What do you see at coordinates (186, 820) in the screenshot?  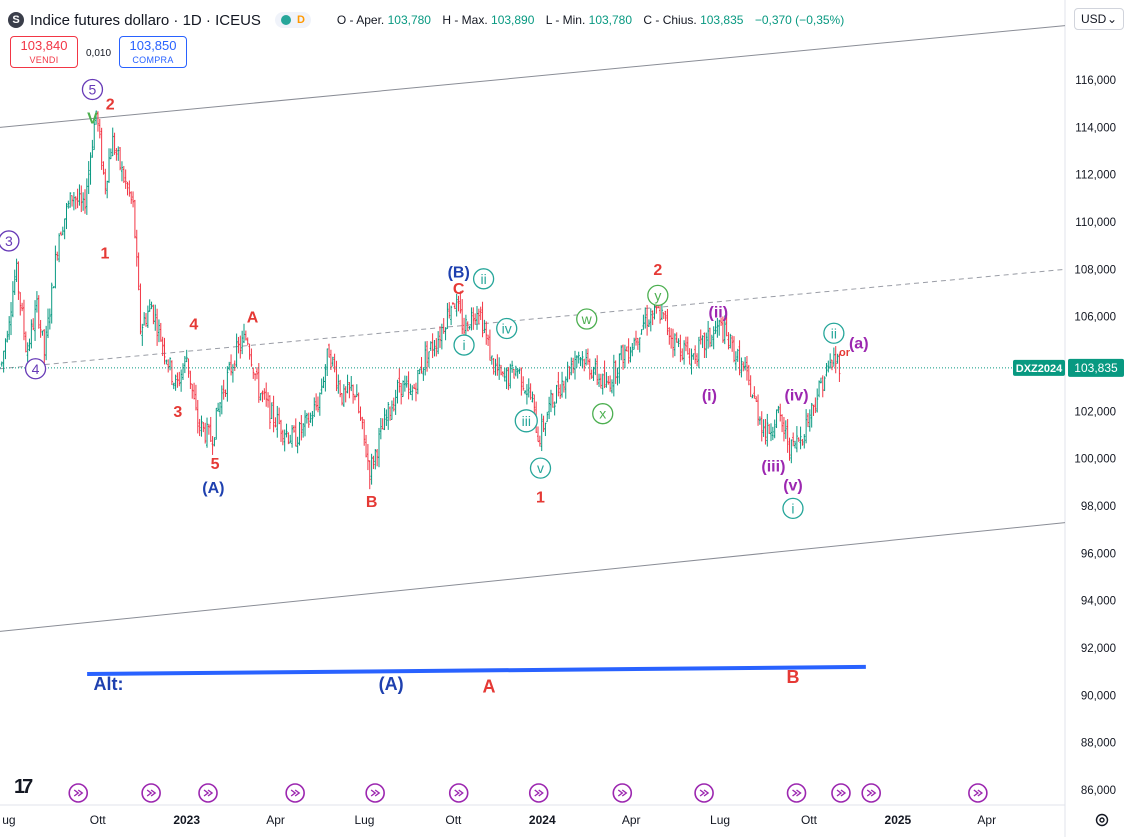 I see `x-tick-label: 2023` at bounding box center [186, 820].